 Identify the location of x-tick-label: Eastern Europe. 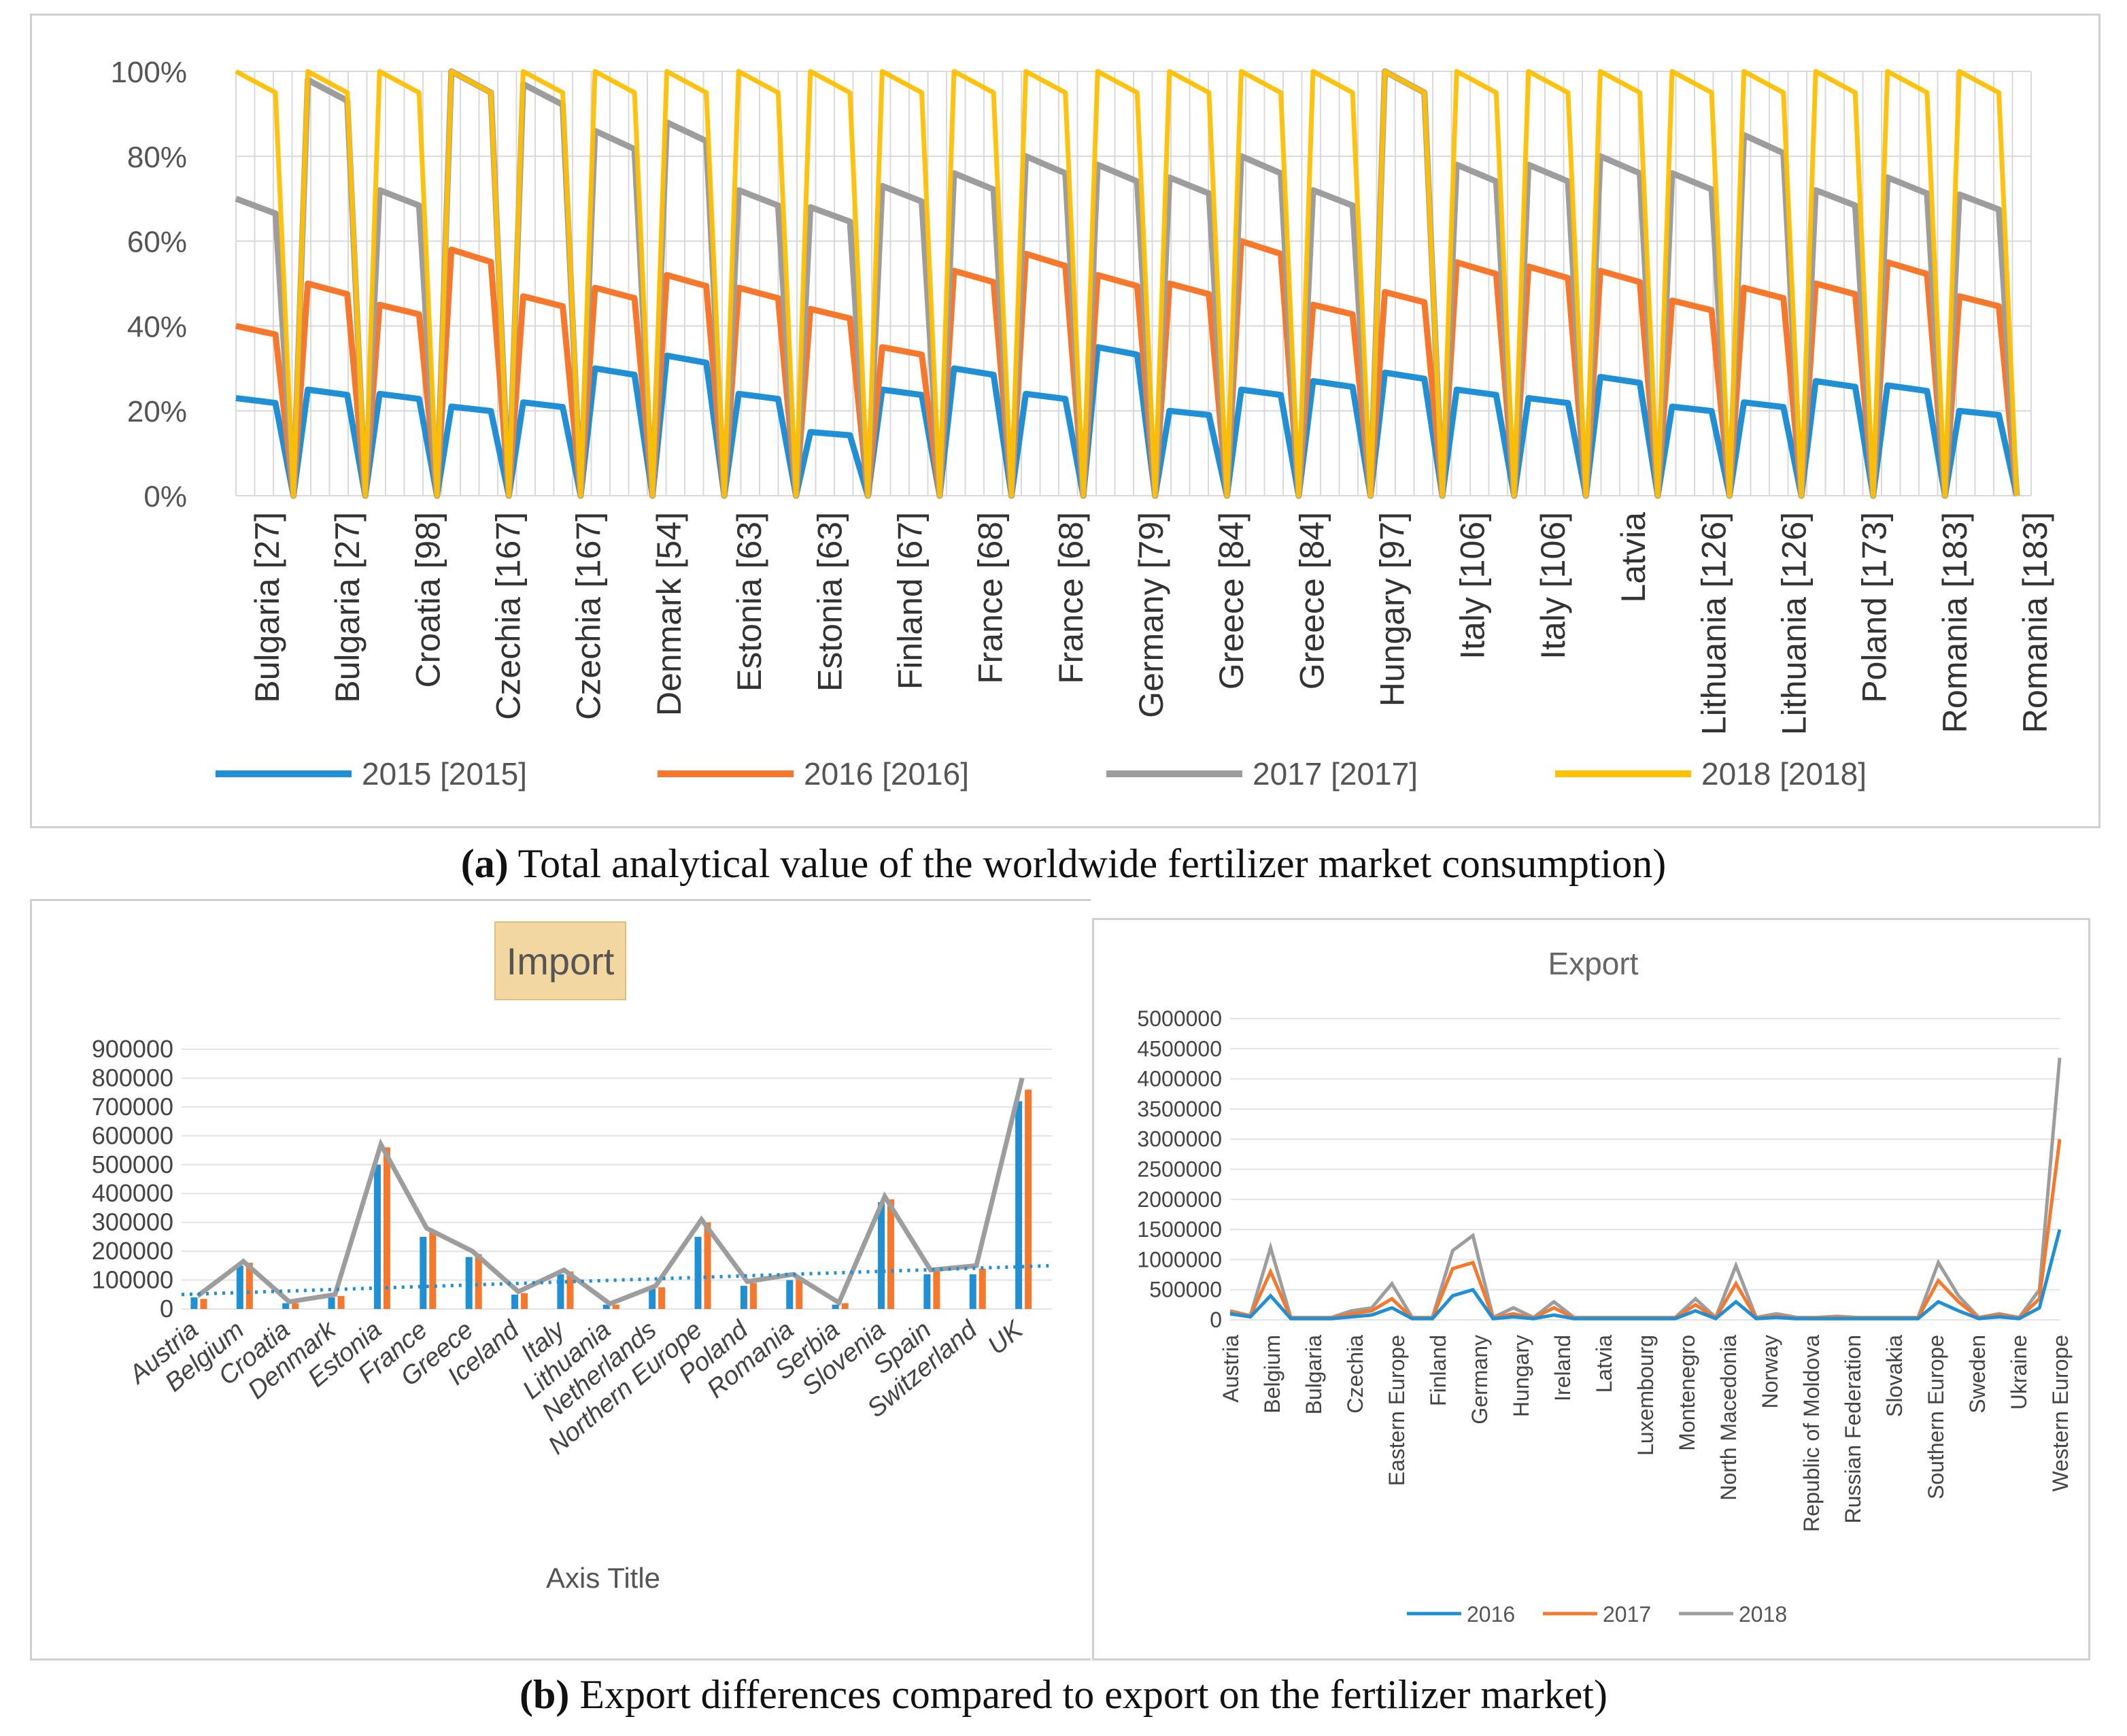
(1396, 1410).